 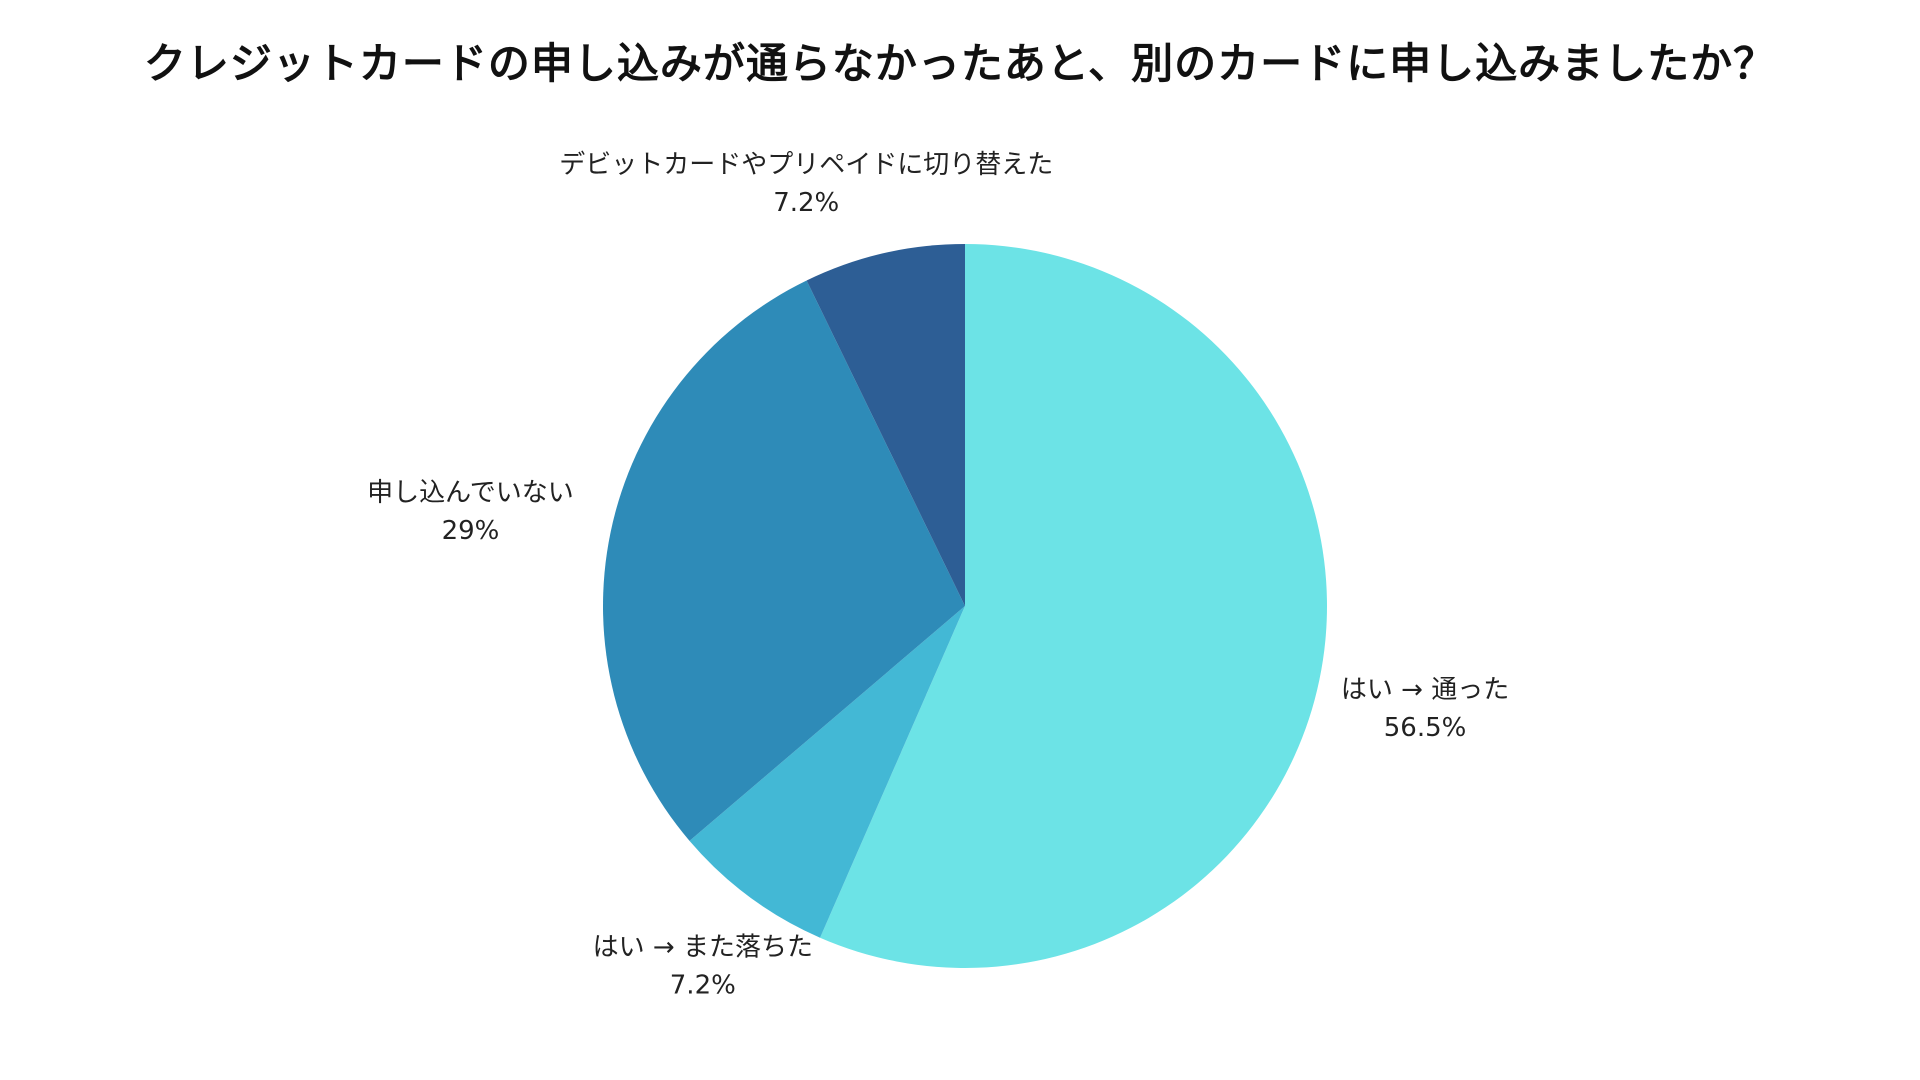 What do you see at coordinates (471, 531) in the screenshot?
I see `slice-value-label-3: 29%` at bounding box center [471, 531].